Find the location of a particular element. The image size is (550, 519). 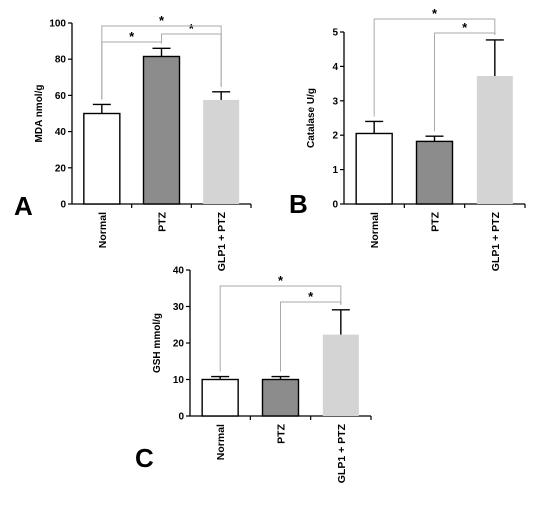

y-tick-label: 80 is located at coordinates (61, 60).